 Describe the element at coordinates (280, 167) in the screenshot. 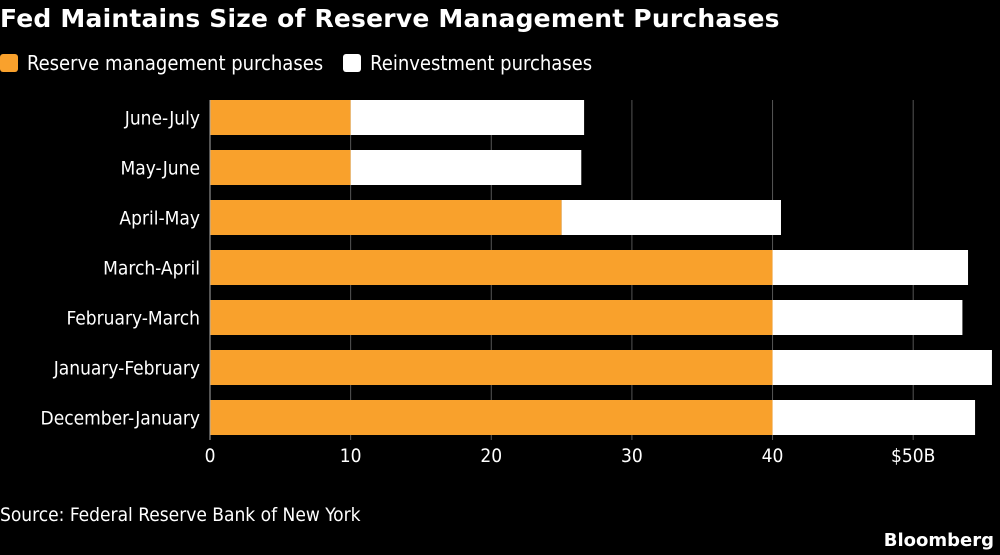

I see `bar-reserve-may-june` at that location.